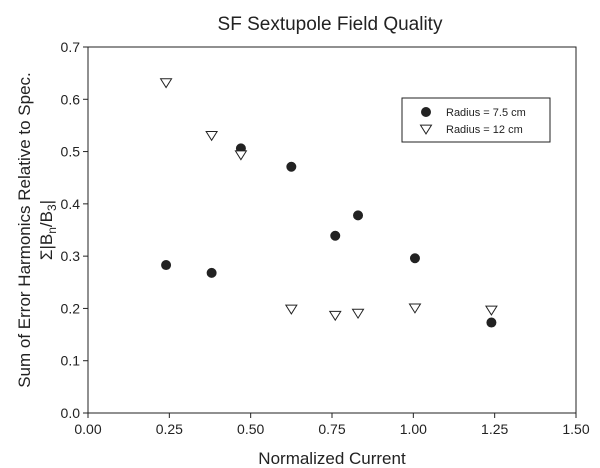 The width and height of the screenshot is (600, 468). I want to click on y-tick-label: 0.2, so click(71, 308).